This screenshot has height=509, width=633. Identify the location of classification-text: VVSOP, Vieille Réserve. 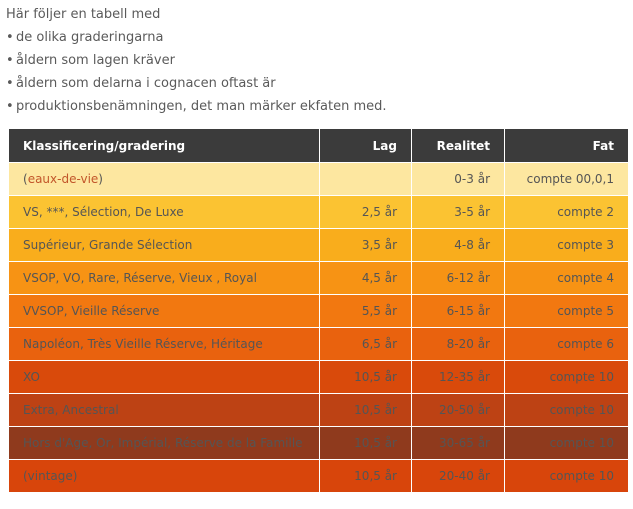
(91, 311).